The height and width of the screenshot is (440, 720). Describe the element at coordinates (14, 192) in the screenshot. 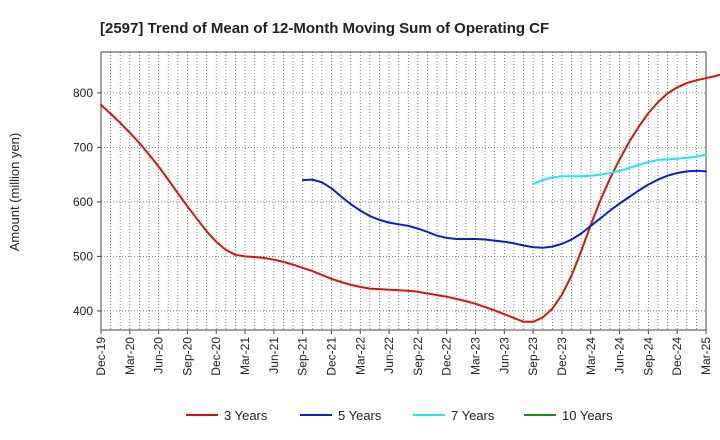

I see `y-axis-label: Amount (million yen)` at that location.